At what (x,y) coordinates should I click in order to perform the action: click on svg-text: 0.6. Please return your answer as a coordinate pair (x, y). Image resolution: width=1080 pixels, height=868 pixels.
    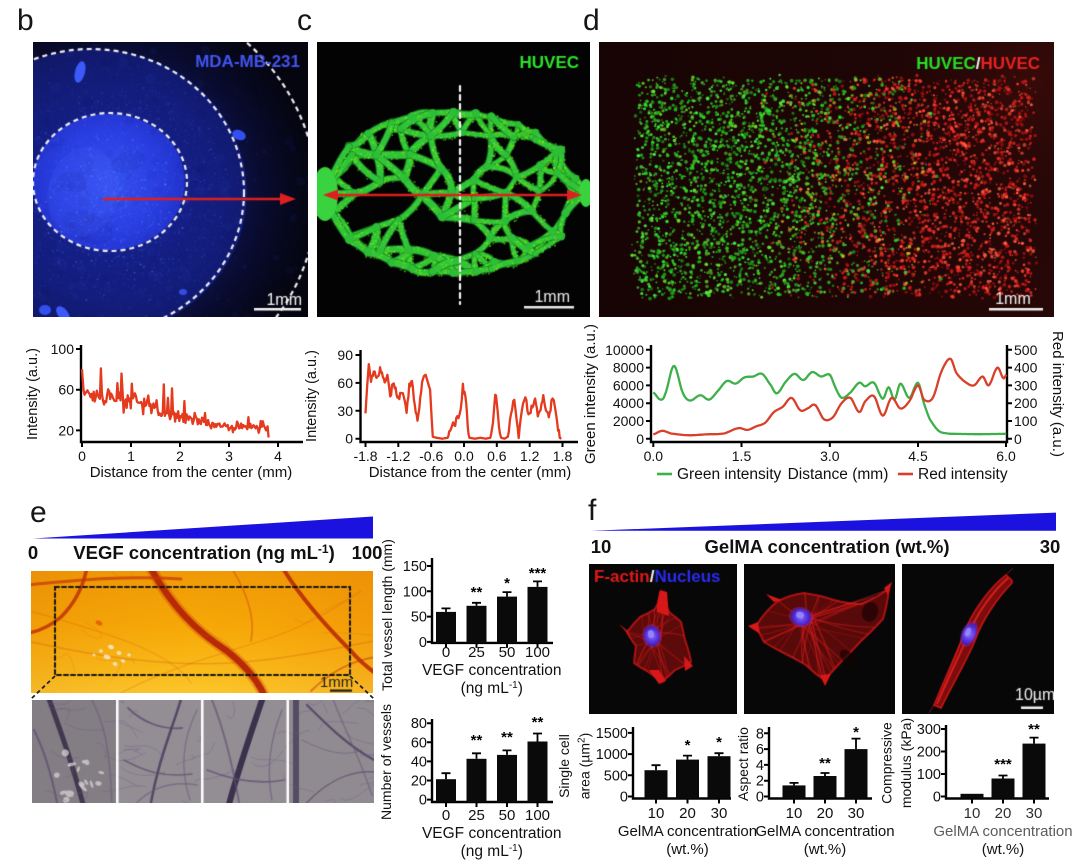
    Looking at the image, I should click on (497, 456).